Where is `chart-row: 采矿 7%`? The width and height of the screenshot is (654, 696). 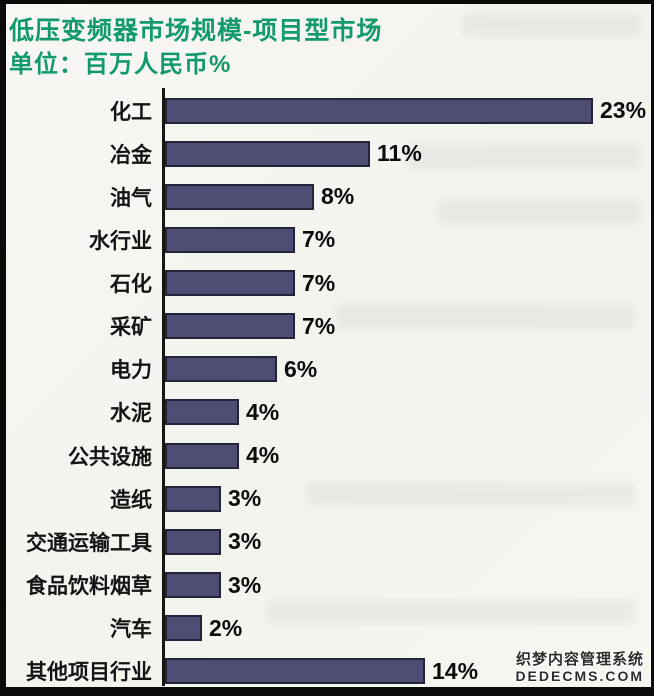 chart-row: 采矿 7% is located at coordinates (328, 326).